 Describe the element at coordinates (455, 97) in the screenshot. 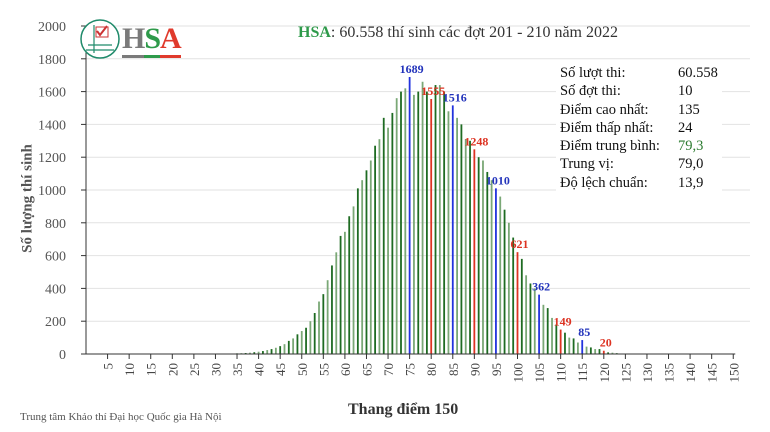

I see `data-label: 1516` at that location.